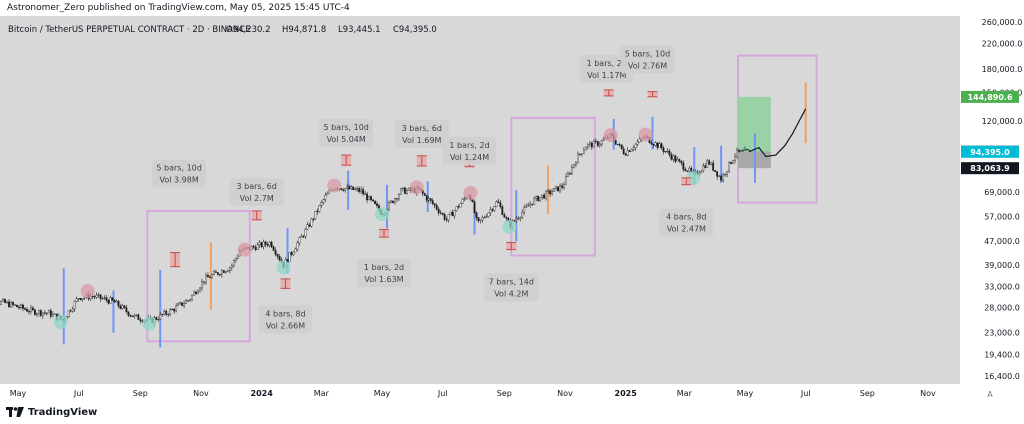  What do you see at coordinates (990, 394) in the screenshot?
I see `auto-scale-button: A` at bounding box center [990, 394].